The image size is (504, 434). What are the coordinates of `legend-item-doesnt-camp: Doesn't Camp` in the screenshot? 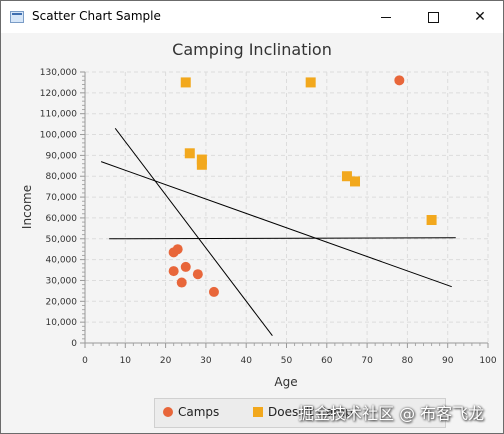 It's located at (303, 412).